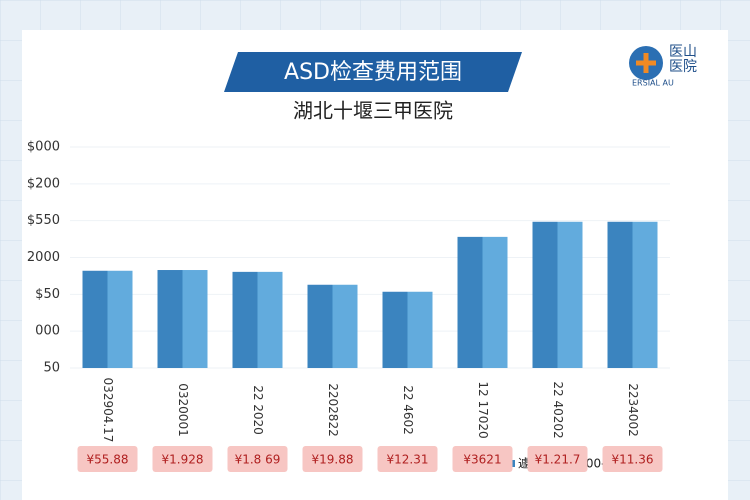 This screenshot has width=750, height=500. Describe the element at coordinates (683, 52) in the screenshot. I see `logo-text: 医山` at that location.